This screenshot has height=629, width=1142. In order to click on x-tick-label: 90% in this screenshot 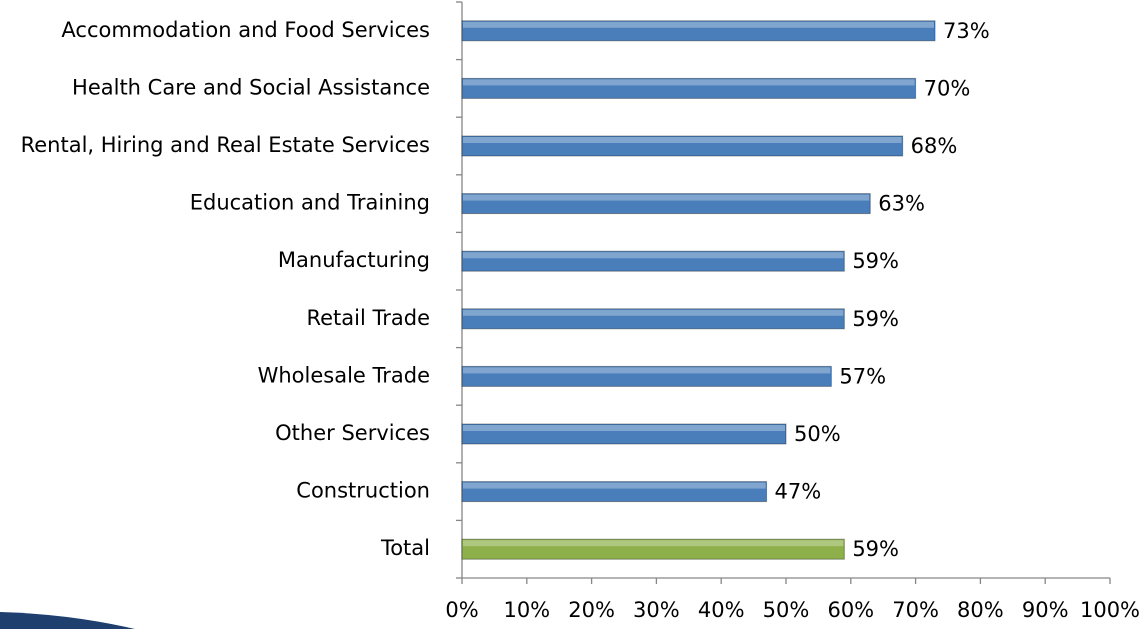, I will do `click(1045, 610)`.